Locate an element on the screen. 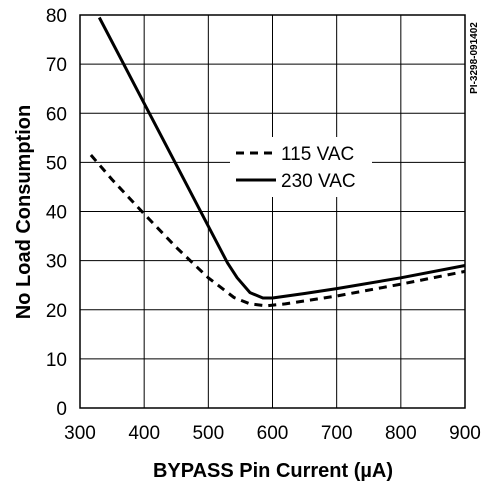 This screenshot has height=487, width=486. legend-label-230-vac: 230 VAC is located at coordinates (318, 181).